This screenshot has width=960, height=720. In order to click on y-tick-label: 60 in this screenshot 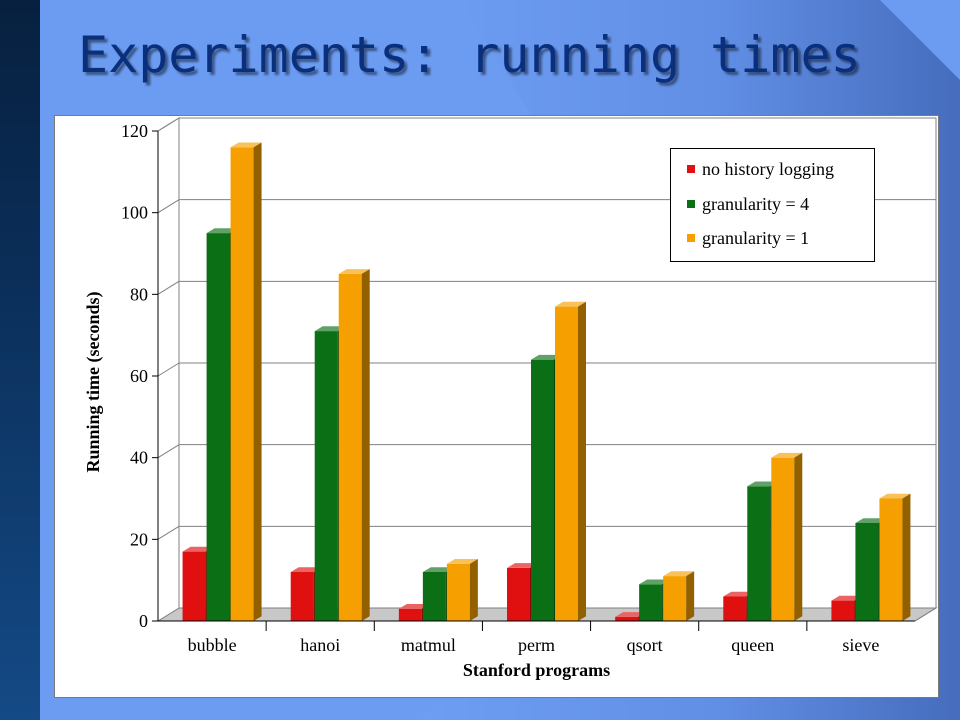, I will do `click(139, 376)`.